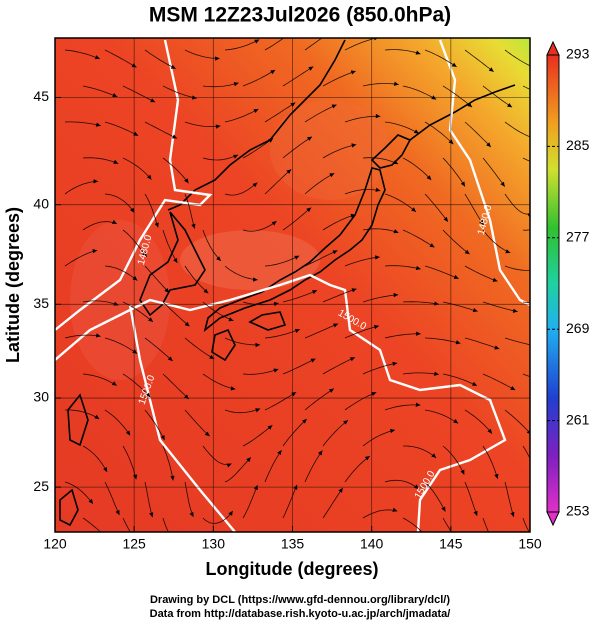 The image size is (599, 625). Describe the element at coordinates (41, 486) in the screenshot. I see `y-tick-label: 25` at that location.